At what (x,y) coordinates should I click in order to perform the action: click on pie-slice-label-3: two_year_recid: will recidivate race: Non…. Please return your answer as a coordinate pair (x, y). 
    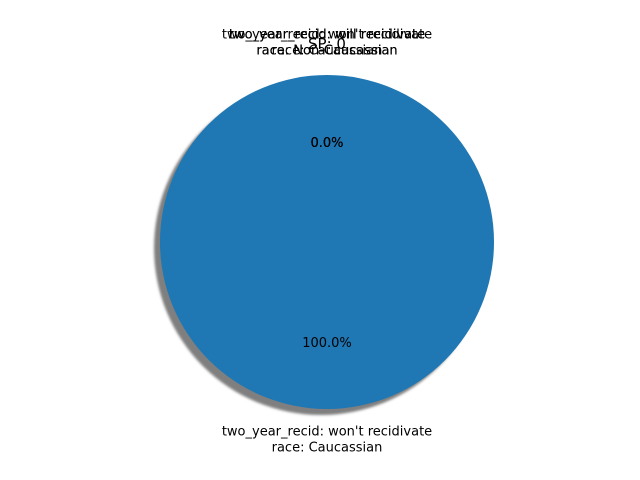
    Looking at the image, I should click on (327, 42).